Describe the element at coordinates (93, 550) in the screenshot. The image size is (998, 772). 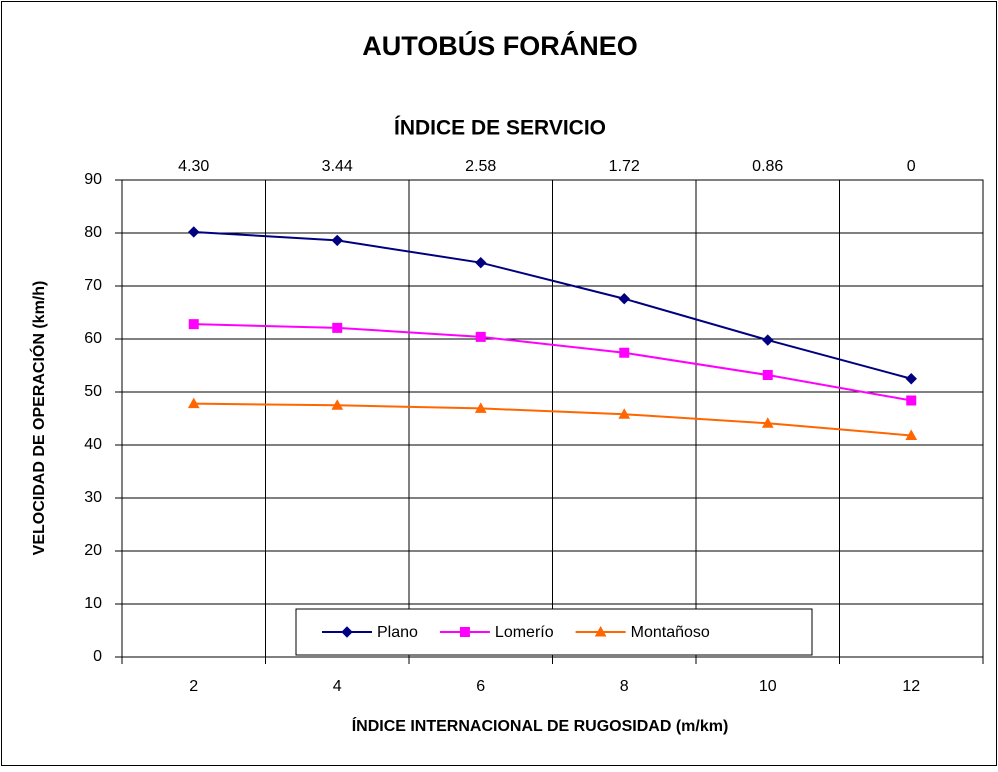
I see `y-tick-label: 20` at that location.